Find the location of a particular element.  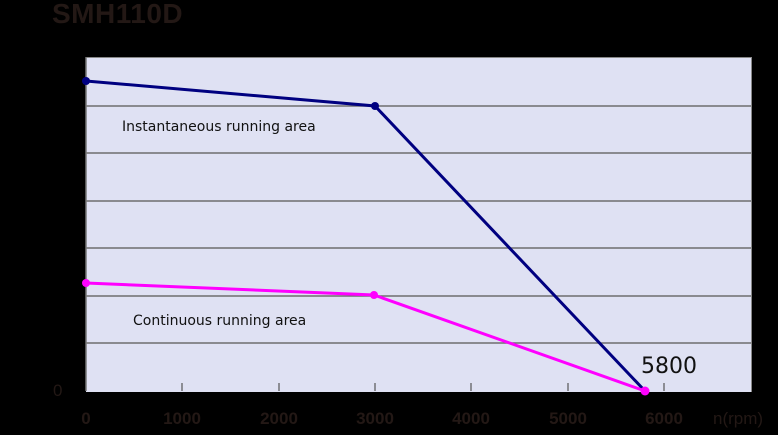

instantaneous-series-markers is located at coordinates (230, 93).